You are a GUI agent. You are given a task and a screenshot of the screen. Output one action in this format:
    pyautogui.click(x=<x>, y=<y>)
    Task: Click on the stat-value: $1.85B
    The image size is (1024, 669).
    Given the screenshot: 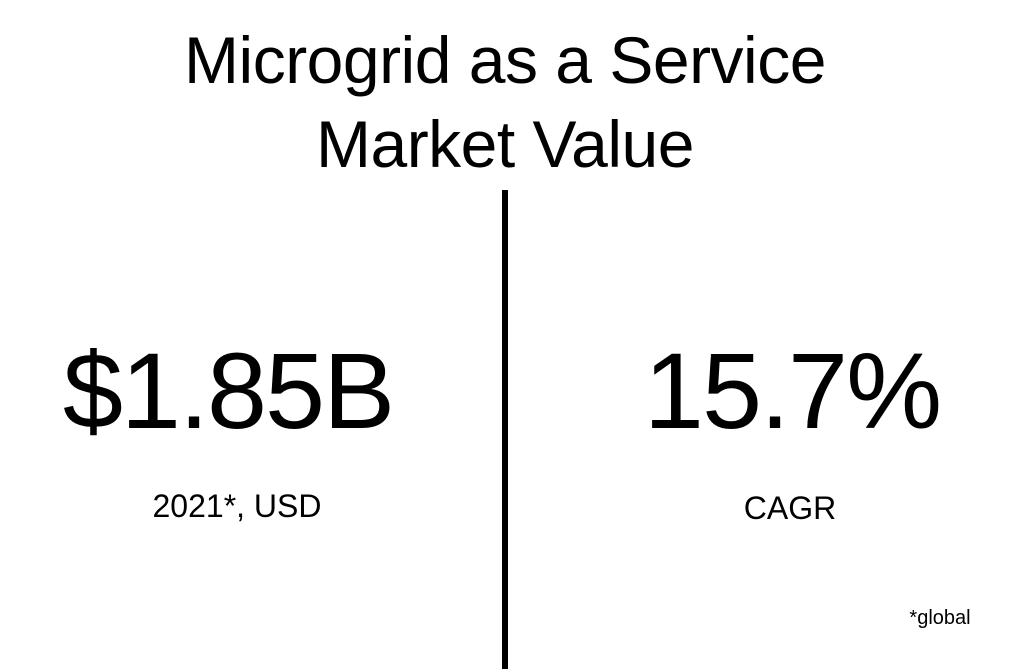 What is the action you would take?
    pyautogui.click(x=228, y=390)
    